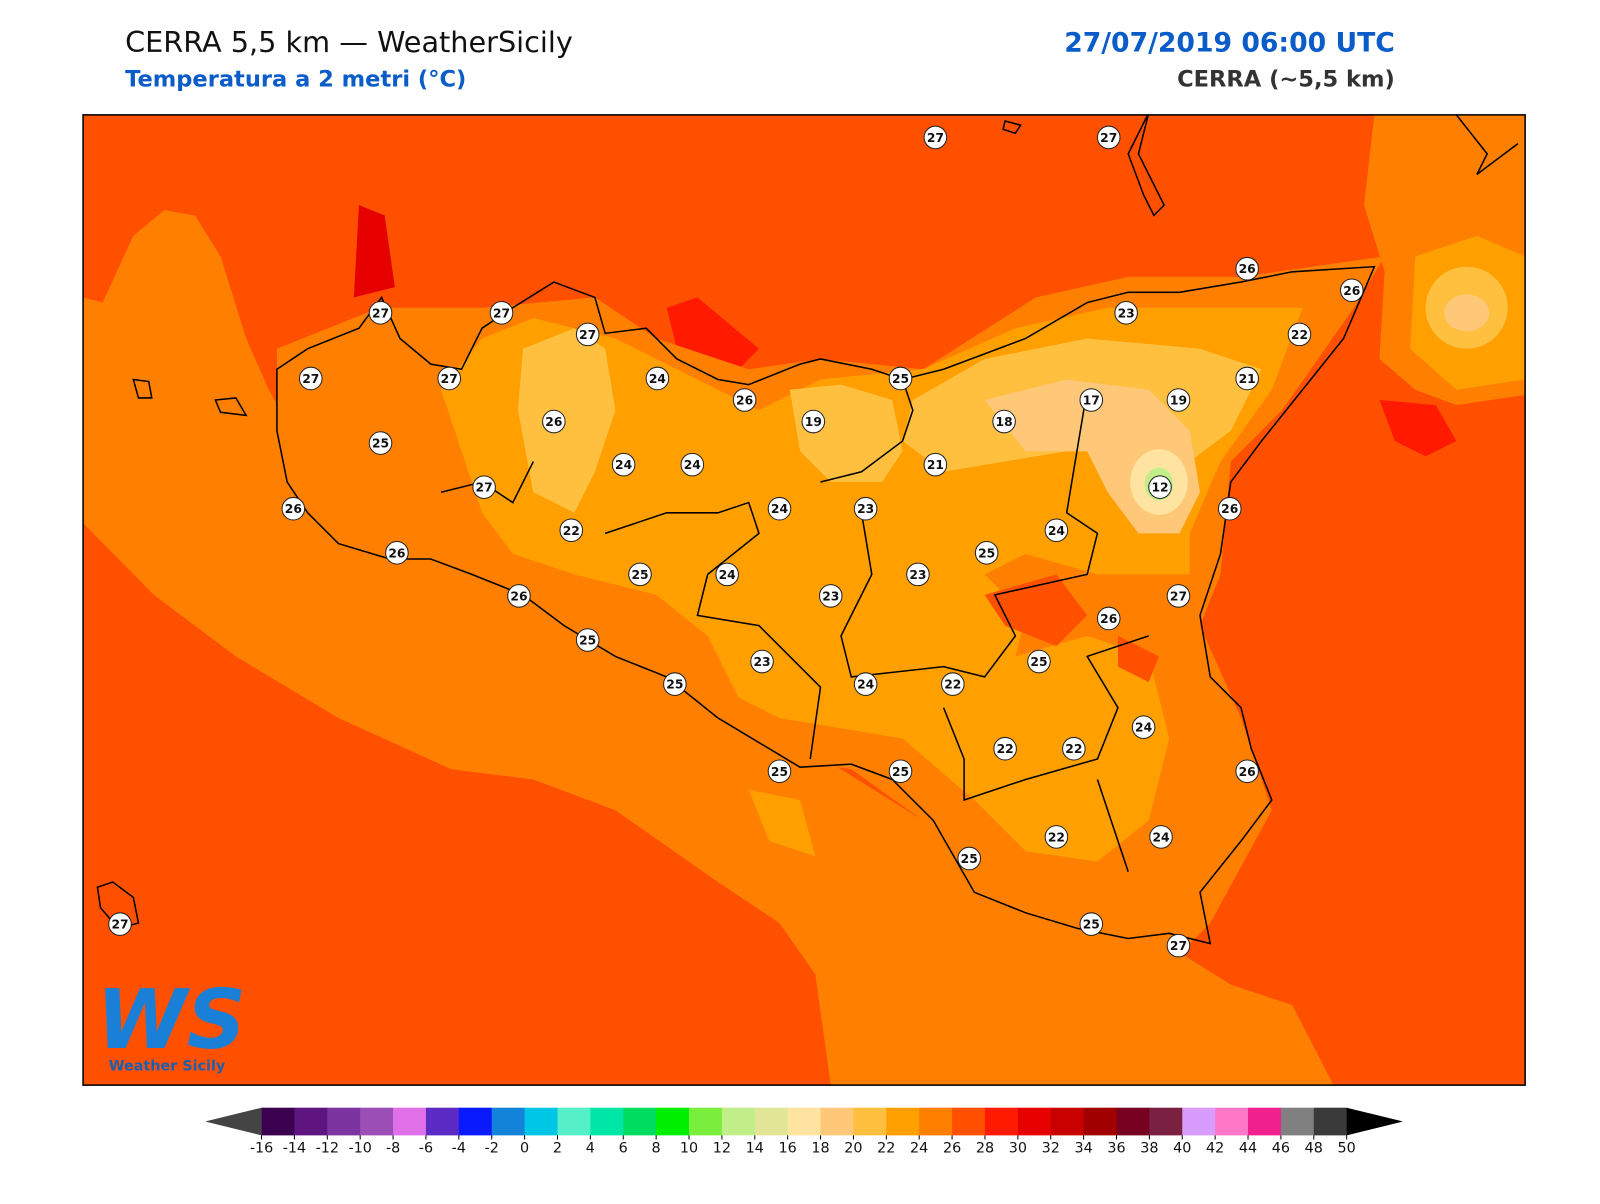 The width and height of the screenshot is (1600, 1204). I want to click on colorbar-tick-label: 38, so click(1149, 1149).